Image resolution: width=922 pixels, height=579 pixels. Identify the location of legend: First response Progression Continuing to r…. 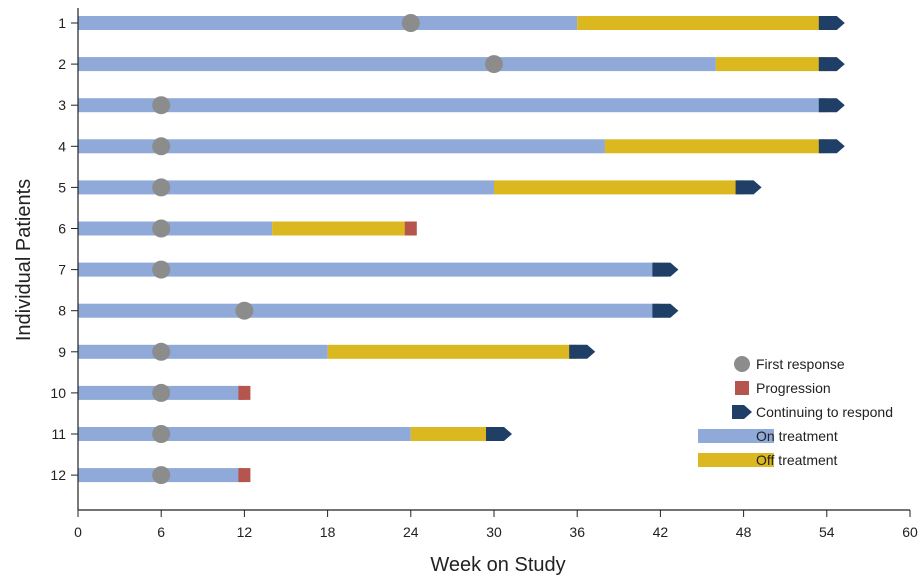
(795, 412).